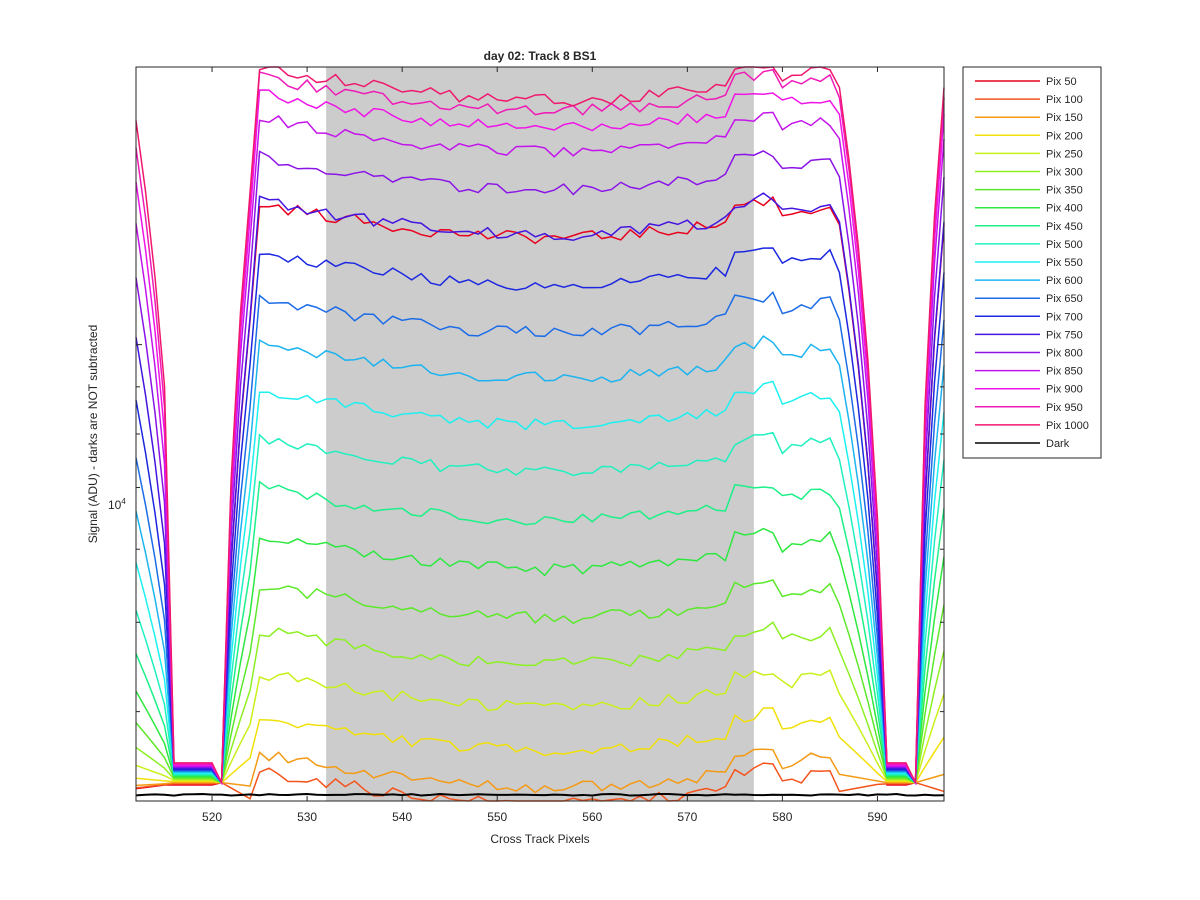 This screenshot has height=900, width=1200. What do you see at coordinates (1064, 354) in the screenshot?
I see `legend-label: Pix 800` at bounding box center [1064, 354].